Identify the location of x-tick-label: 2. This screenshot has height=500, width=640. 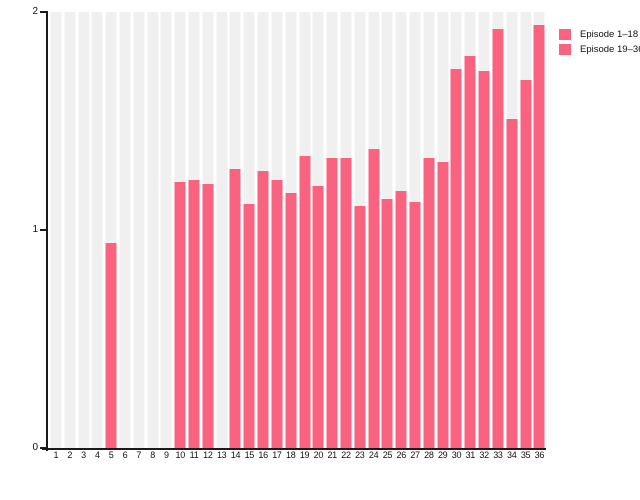
(70, 455).